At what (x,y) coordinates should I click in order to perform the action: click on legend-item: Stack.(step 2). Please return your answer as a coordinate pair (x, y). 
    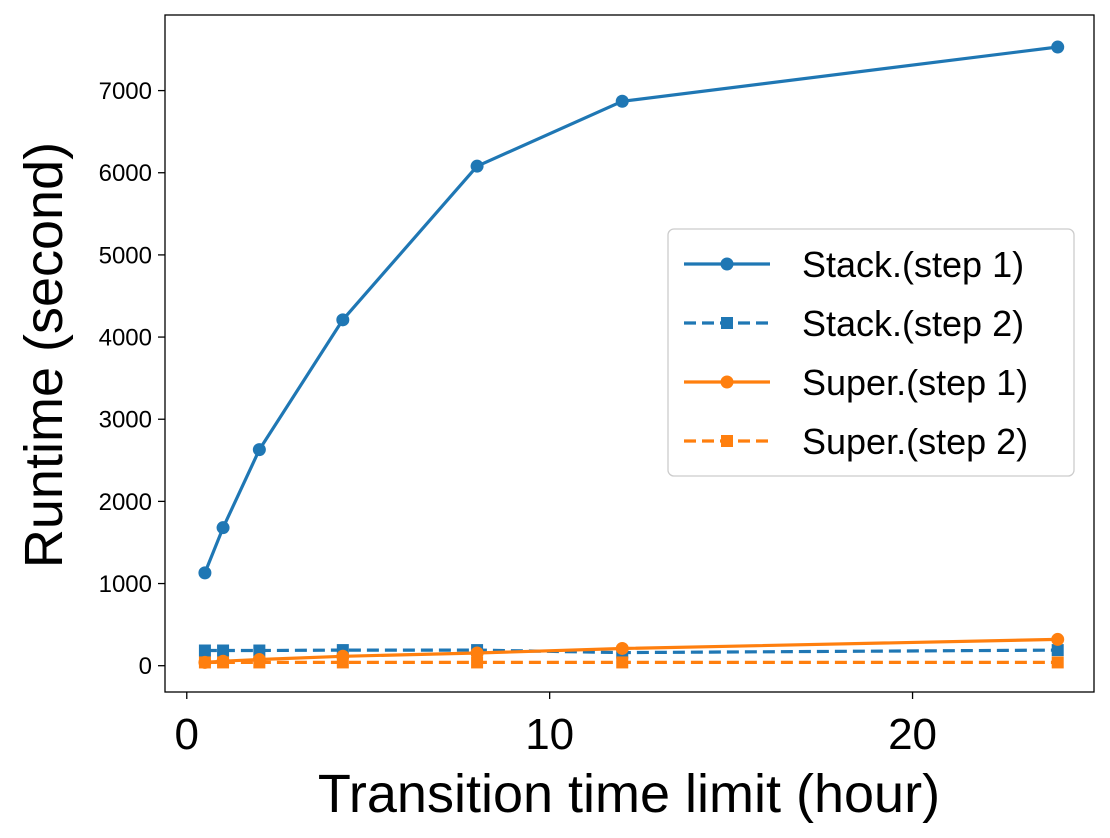
    Looking at the image, I should click on (854, 323).